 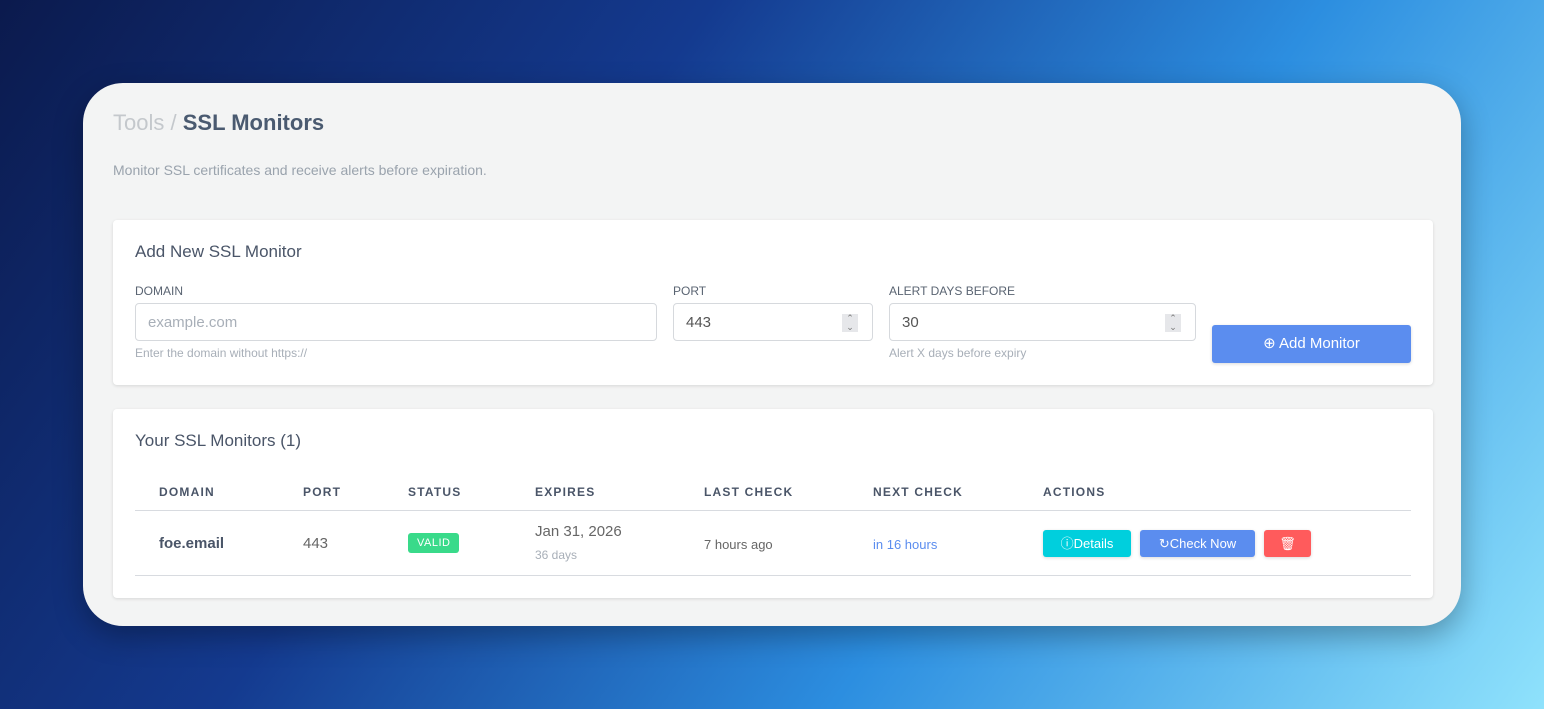 I want to click on column-header: EXPIRES, so click(x=565, y=492).